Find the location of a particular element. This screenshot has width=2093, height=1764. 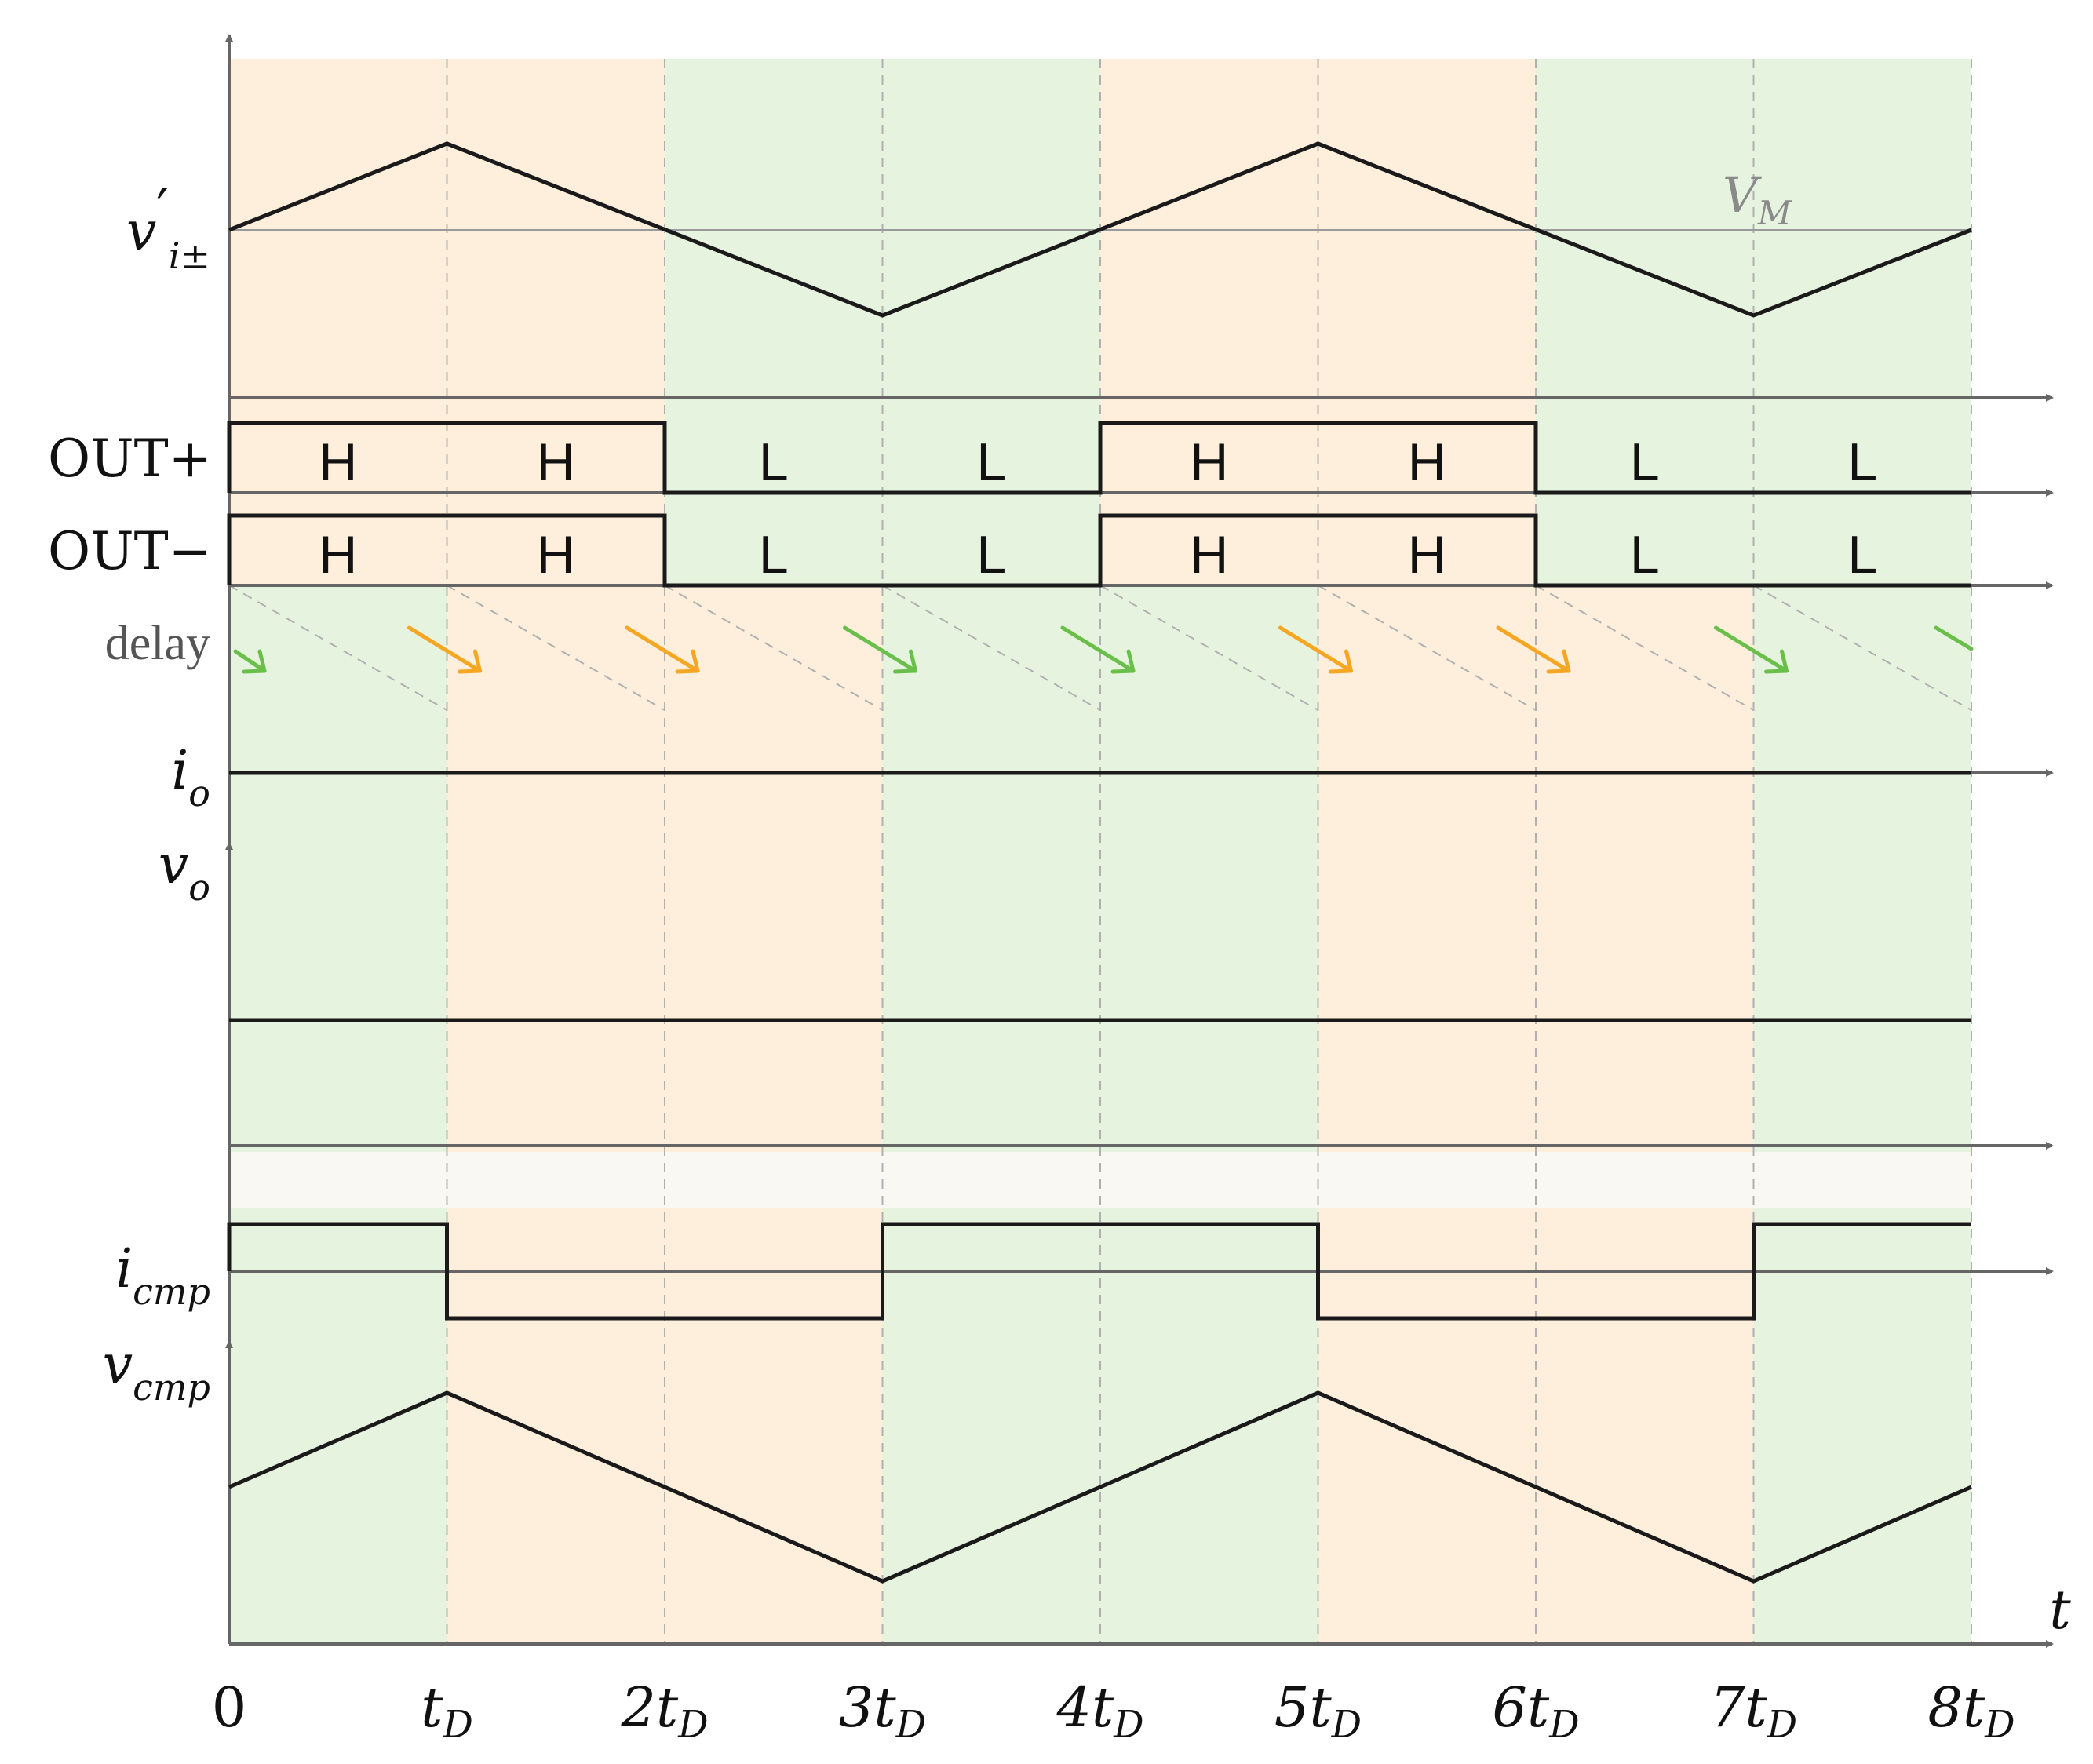

trace-out-plus is located at coordinates (1099, 458).